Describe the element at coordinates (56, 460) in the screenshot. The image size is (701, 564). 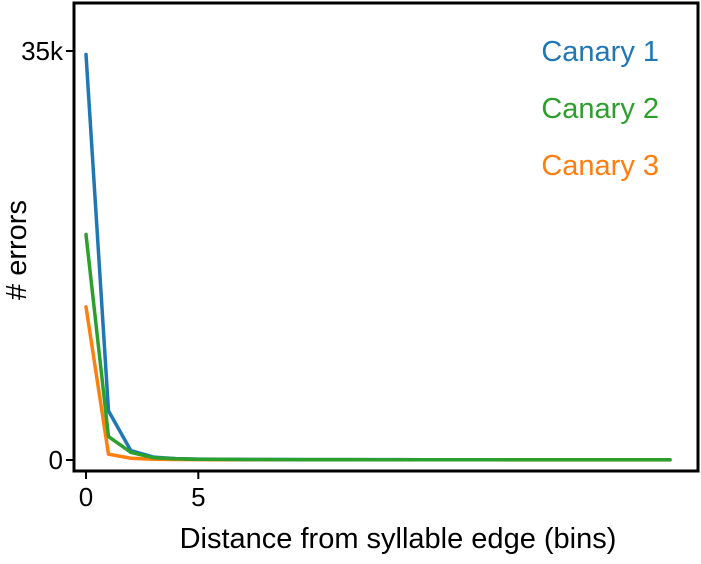
I see `y-tick-label: 0` at that location.